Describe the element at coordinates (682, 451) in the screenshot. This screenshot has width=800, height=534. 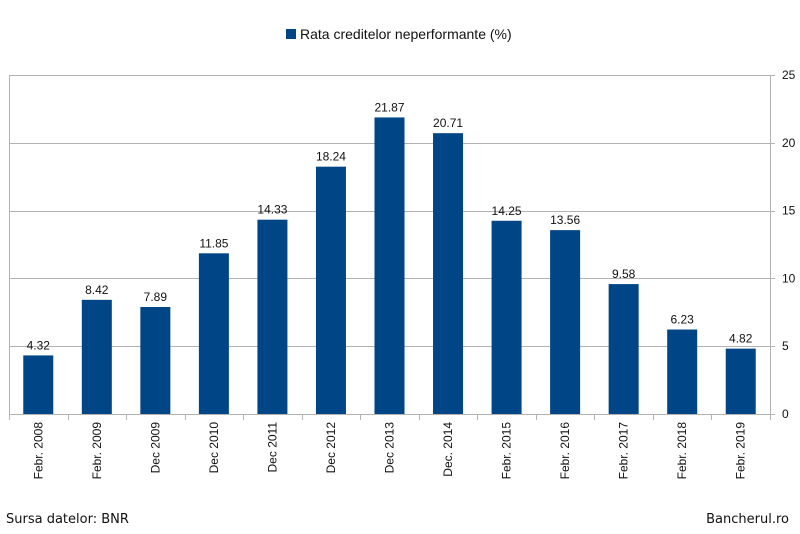
I see `x-tick-label: Febr. 2018` at that location.